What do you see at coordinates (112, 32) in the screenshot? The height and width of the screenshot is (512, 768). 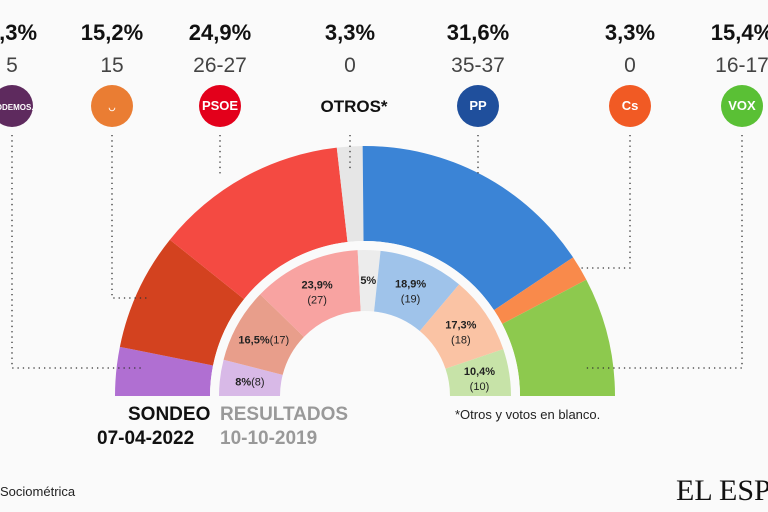 I see `party-pct-label: 15,2%` at bounding box center [112, 32].